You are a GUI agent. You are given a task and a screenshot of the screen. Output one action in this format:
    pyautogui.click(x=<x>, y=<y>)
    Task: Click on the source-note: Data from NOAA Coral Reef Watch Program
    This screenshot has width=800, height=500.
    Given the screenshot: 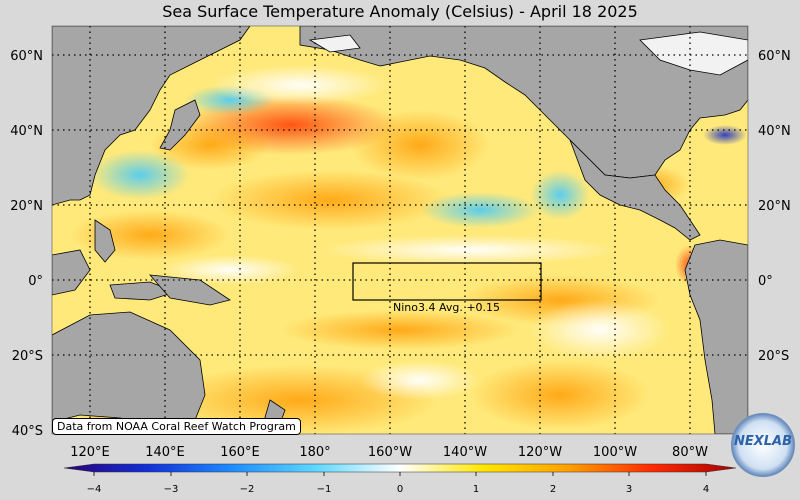 What is the action you would take?
    pyautogui.click(x=176, y=426)
    